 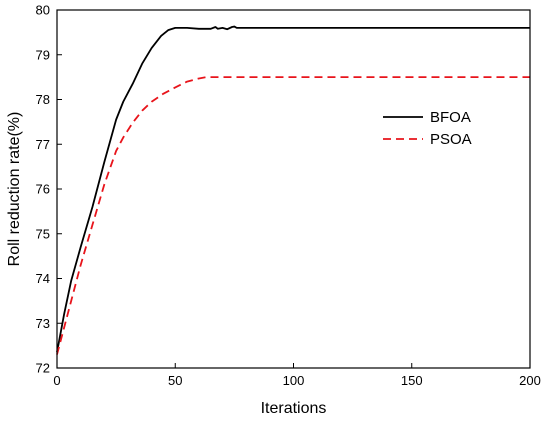 I want to click on y-axis-ticks: 72 73 74 75 76 77 78 79 80, so click(x=49, y=189).